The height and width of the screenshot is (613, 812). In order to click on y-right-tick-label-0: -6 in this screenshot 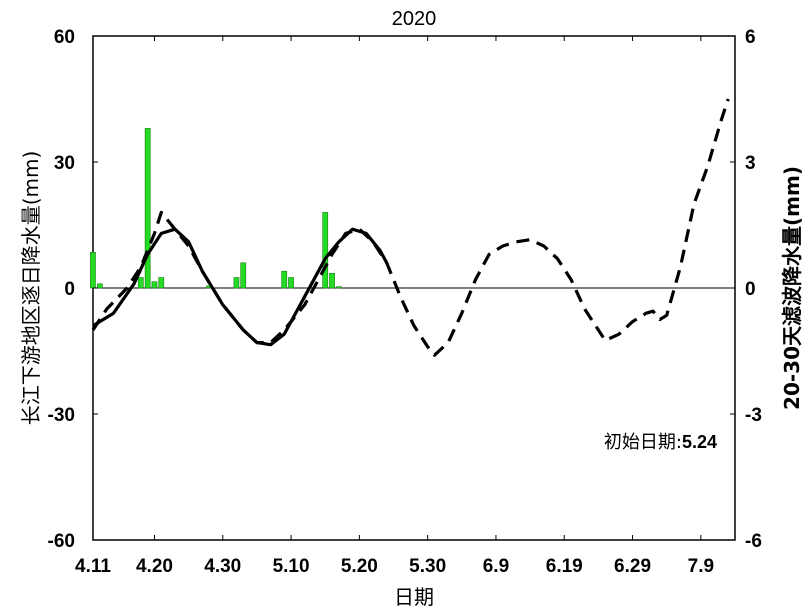, I will do `click(753, 541)`.